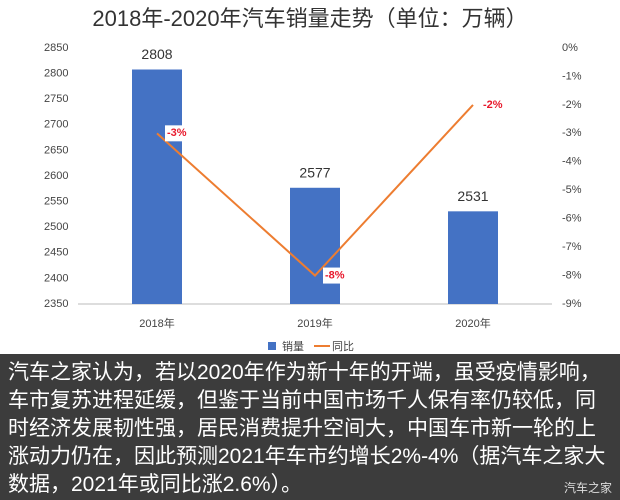 This screenshot has height=500, width=620. Describe the element at coordinates (56, 125) in the screenshot. I see `y-tick-label: 2700` at that location.